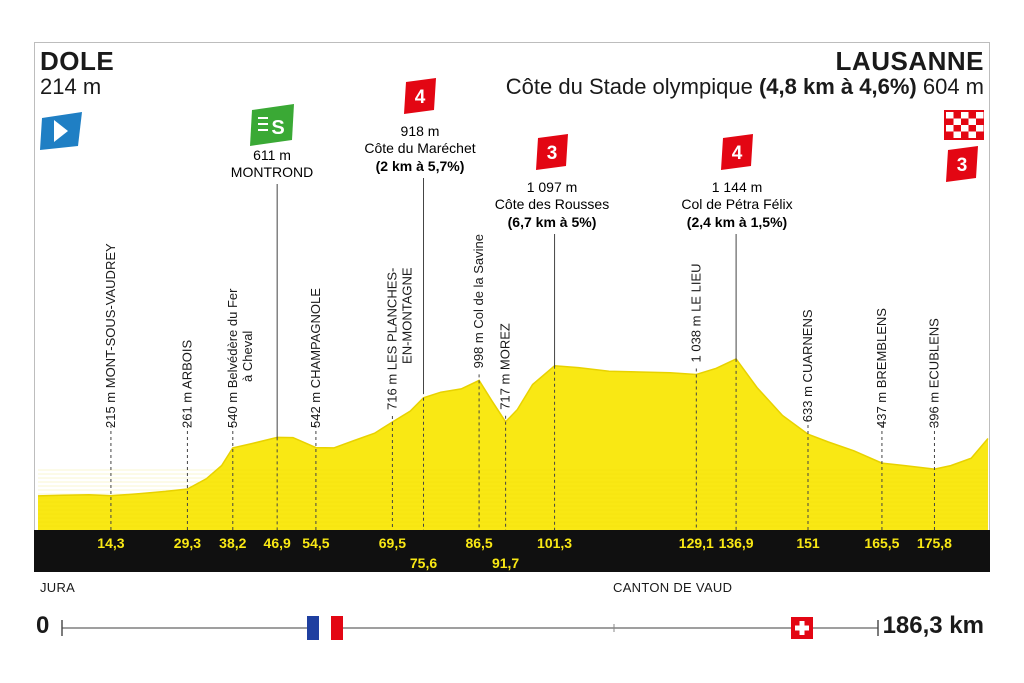 This screenshot has width=1024, height=683. Describe the element at coordinates (420, 131) in the screenshot. I see `climb-altitude: 918 m` at that location.